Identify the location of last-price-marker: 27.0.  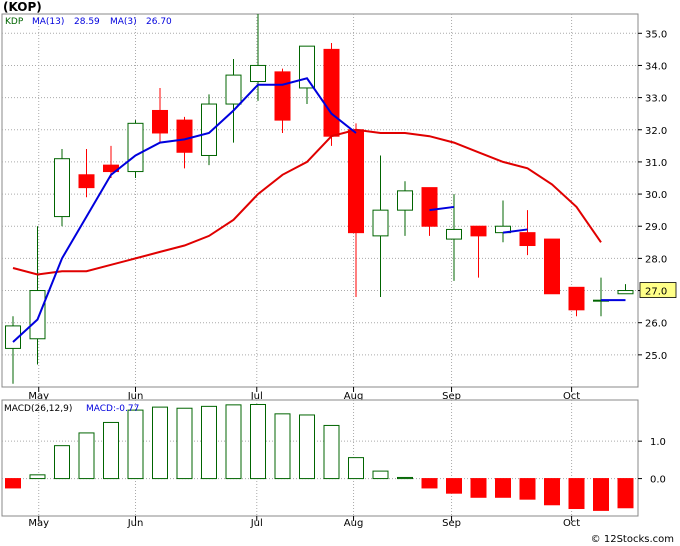
(658, 290).